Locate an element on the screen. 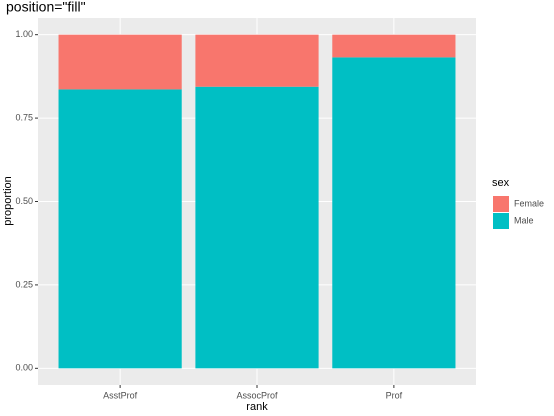 This screenshot has height=416, width=554. y-tick-label: 0.00 is located at coordinates (24, 368).